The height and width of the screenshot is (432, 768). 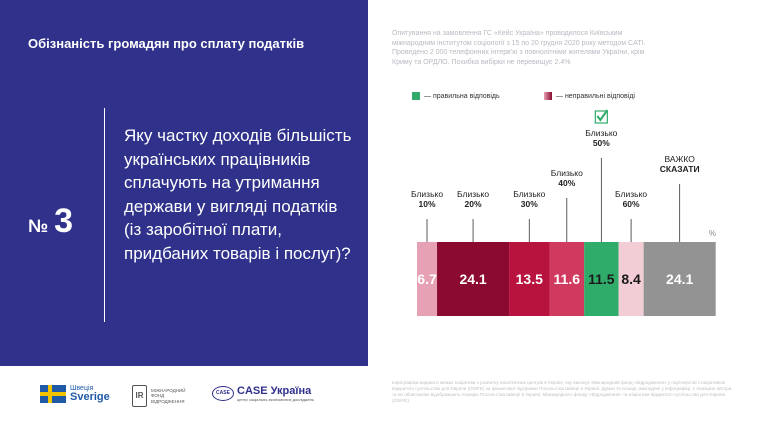 I want to click on question-number: № 3, so click(x=50, y=221).